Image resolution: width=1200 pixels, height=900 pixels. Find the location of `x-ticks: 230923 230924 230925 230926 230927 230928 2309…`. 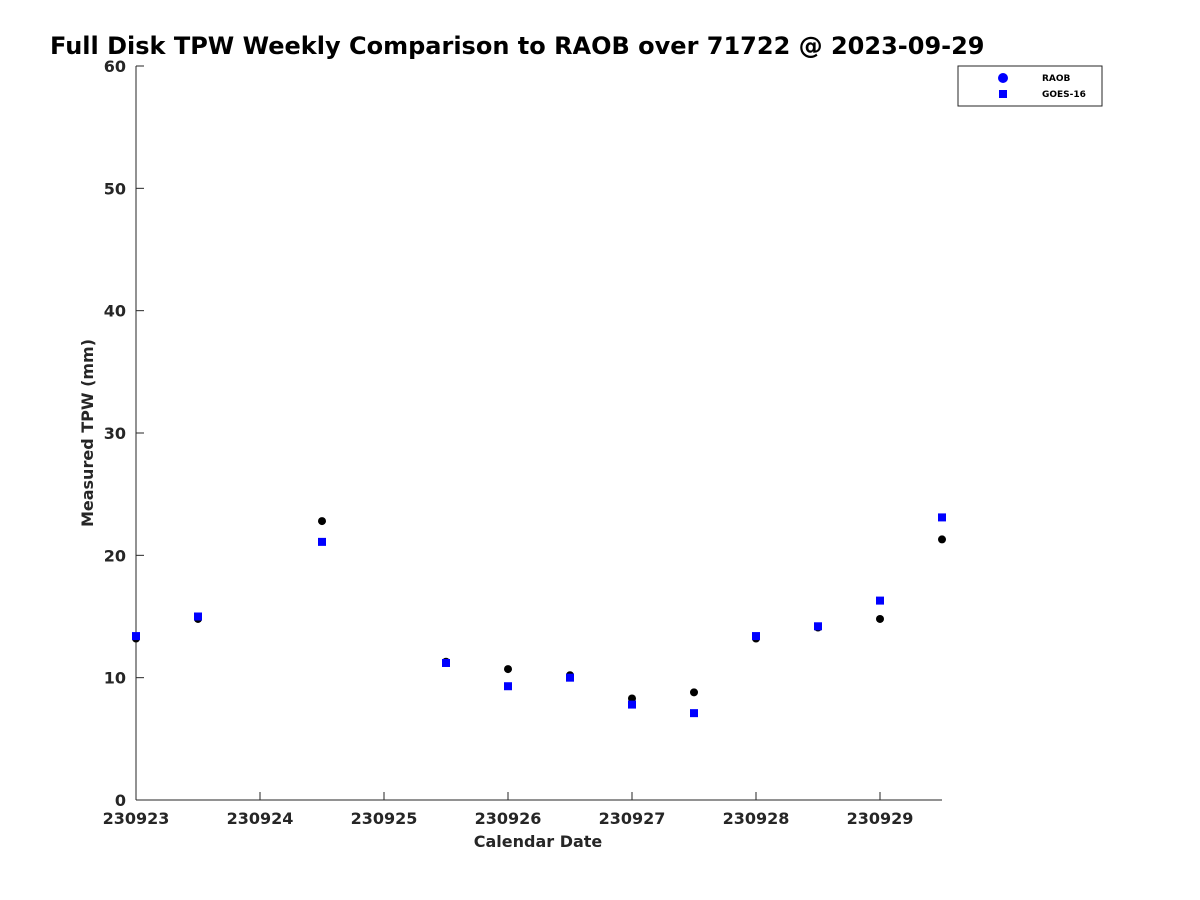

x-ticks: 230923 230924 230925 230926 230927 230928 2309… is located at coordinates (508, 810).